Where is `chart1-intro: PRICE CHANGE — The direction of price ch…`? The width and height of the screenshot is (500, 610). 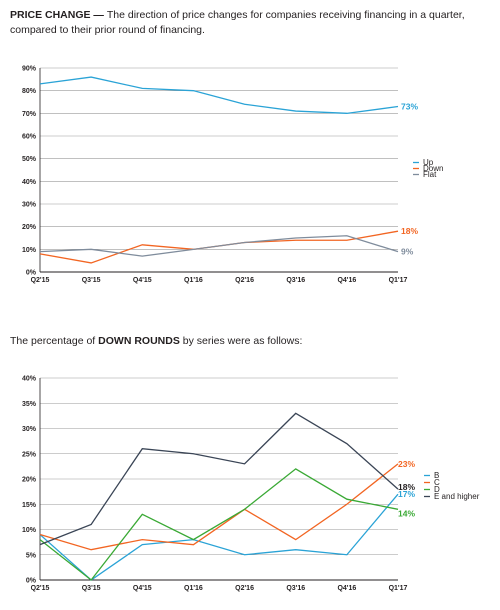 chart1-intro: PRICE CHANGE — The direction of price ch… is located at coordinates (237, 22).